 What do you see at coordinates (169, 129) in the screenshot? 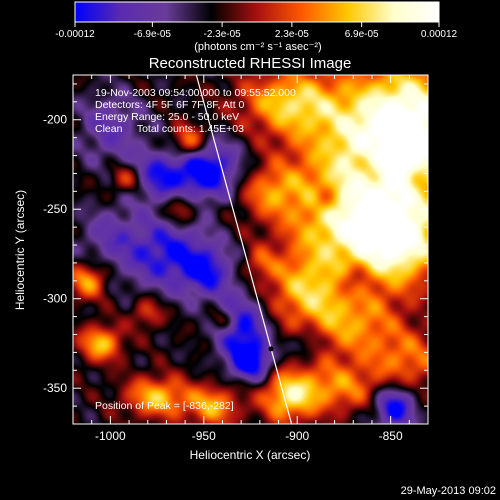
I see `annotation-counts: Clean Total counts: 1.45E+03` at bounding box center [169, 129].